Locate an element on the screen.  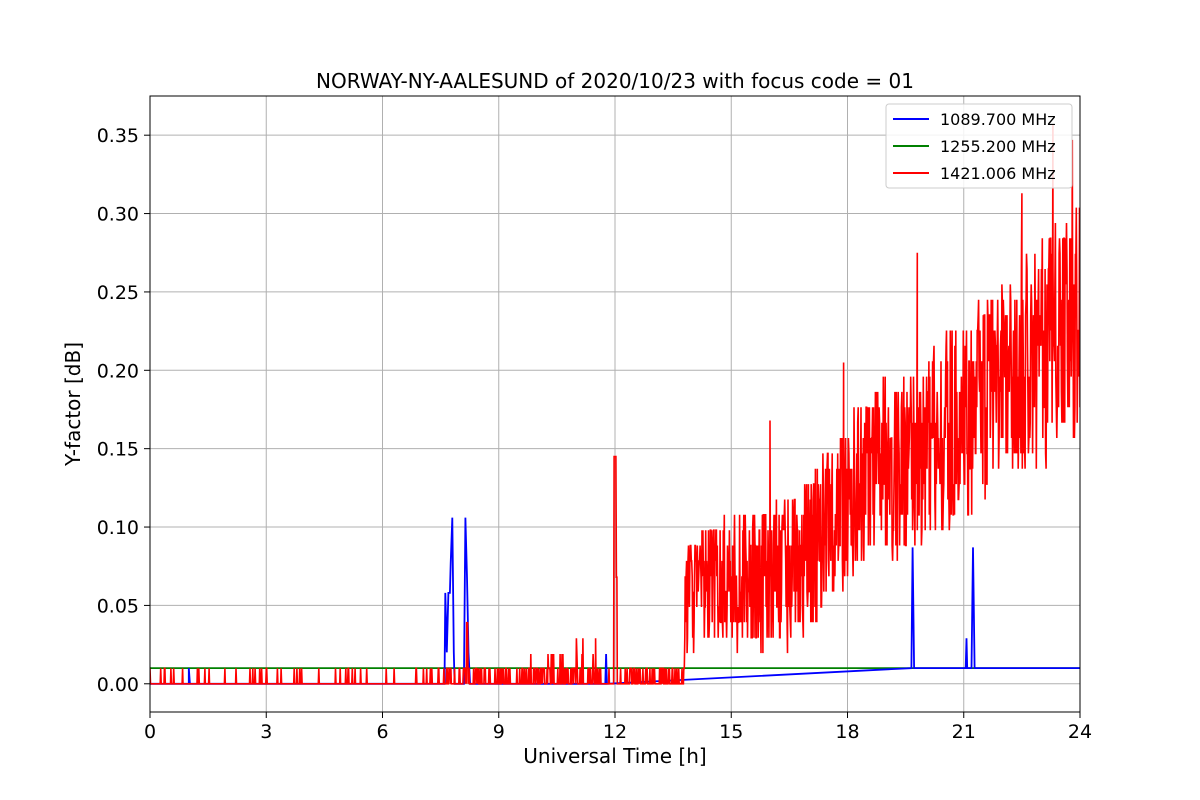
y-tick-label: 0.00 is located at coordinates (118, 685).